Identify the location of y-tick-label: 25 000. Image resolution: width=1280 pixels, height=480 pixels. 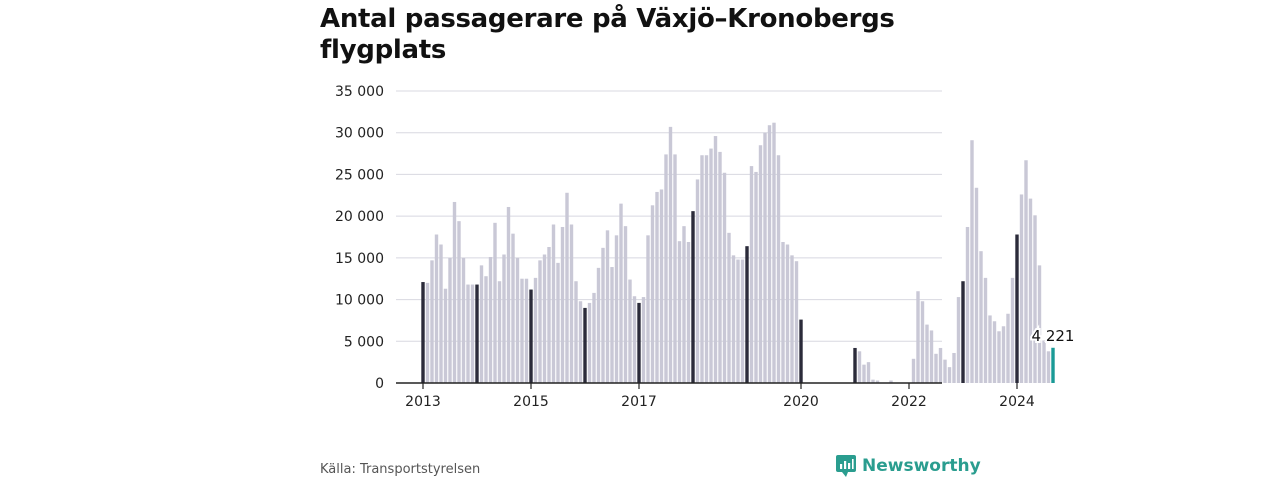
(359, 175).